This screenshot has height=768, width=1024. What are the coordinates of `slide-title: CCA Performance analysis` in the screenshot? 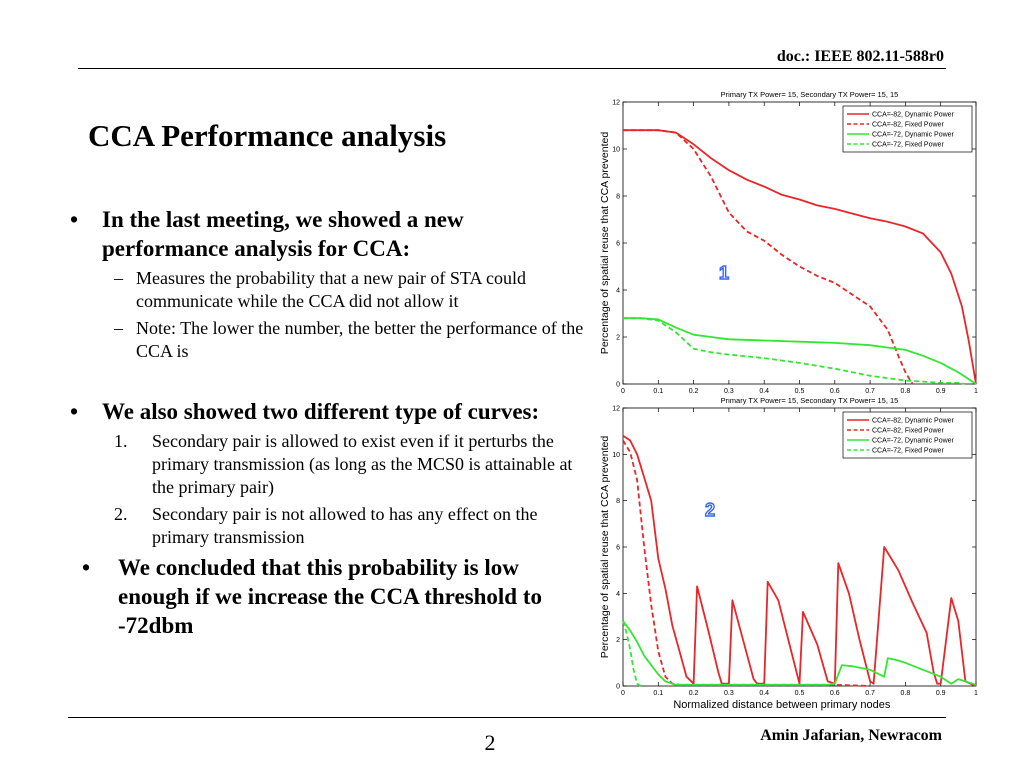 It's located at (267, 135).